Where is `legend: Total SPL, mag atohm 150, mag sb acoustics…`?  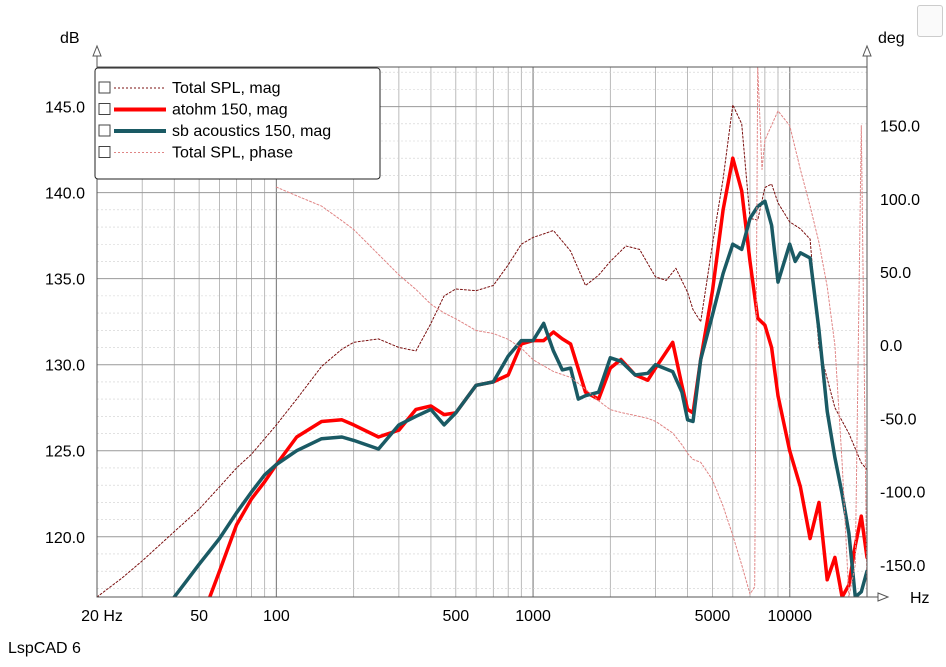
legend: Total SPL, mag atohm 150, mag sb acoustics… is located at coordinates (237, 123).